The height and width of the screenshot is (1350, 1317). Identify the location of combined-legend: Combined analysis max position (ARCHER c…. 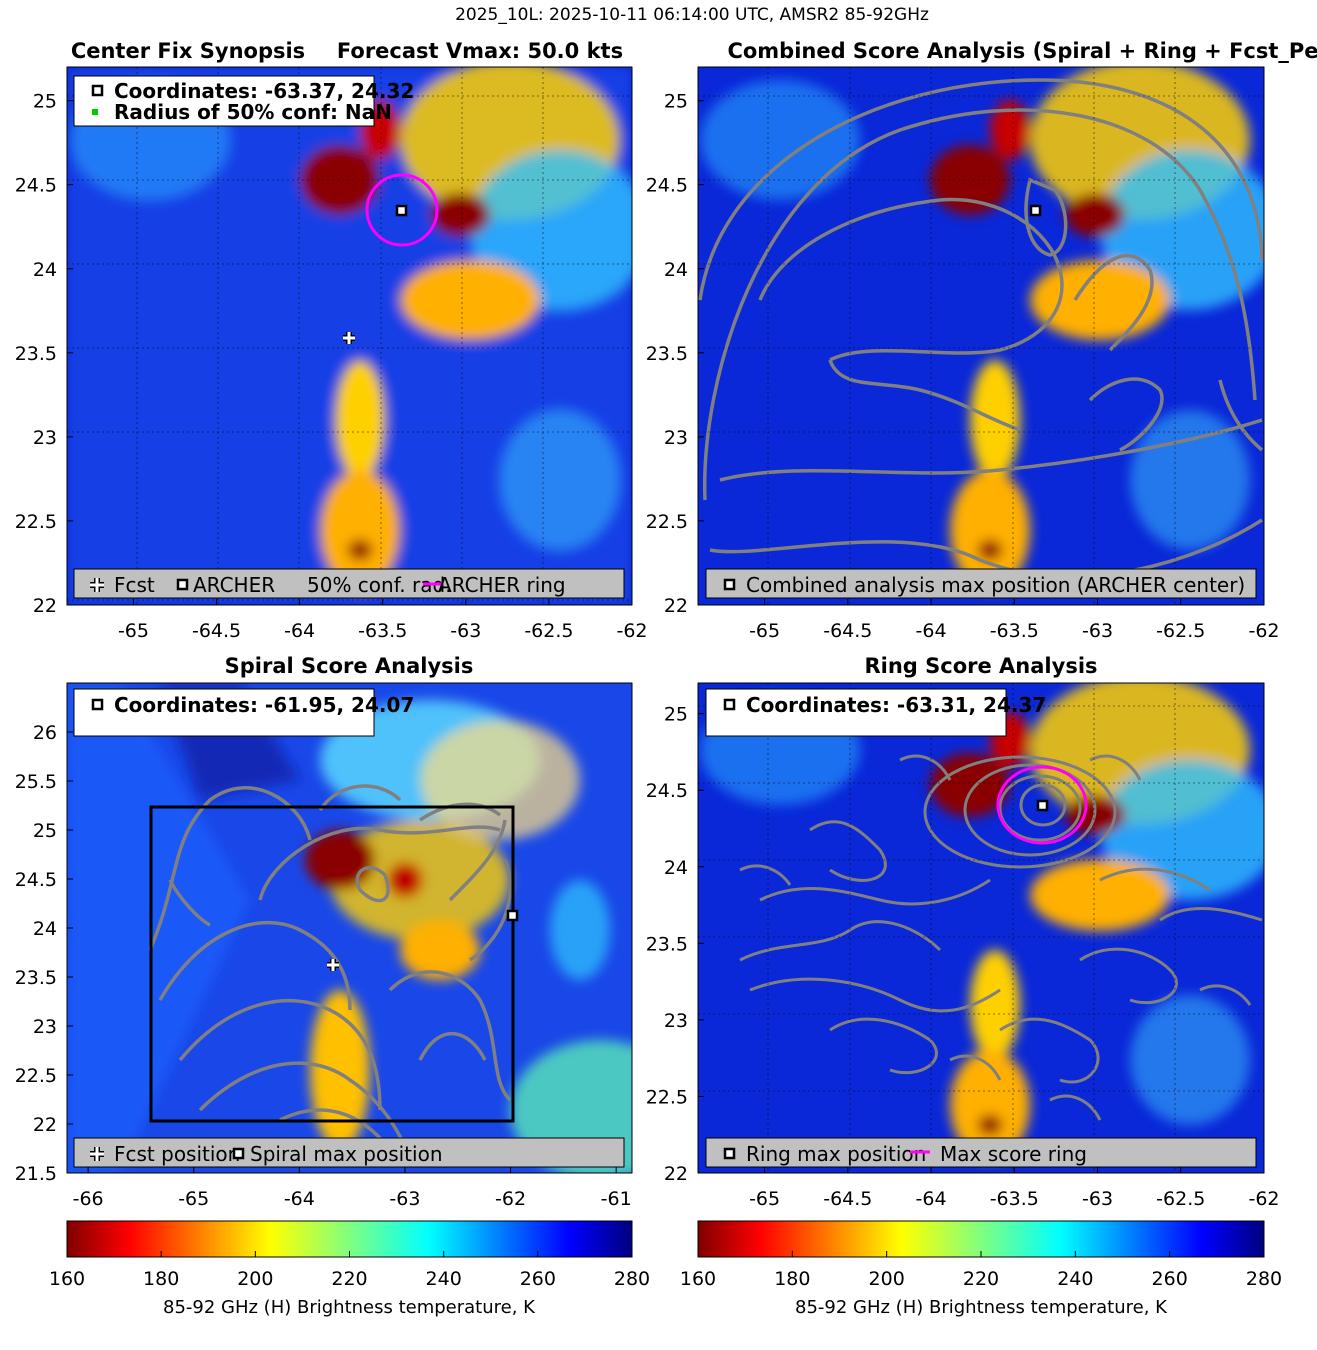
(981, 583).